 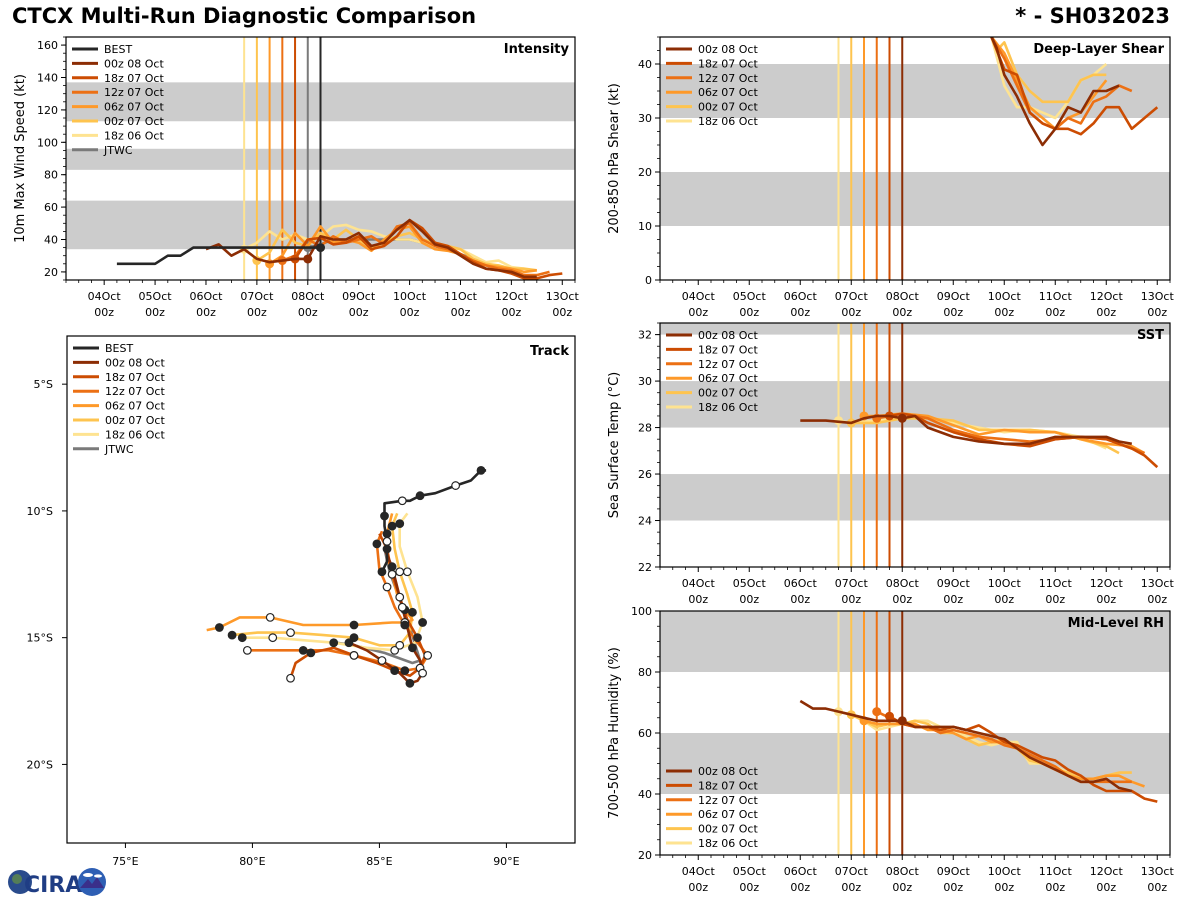 I want to click on series-line-12z-07-oct, so click(x=1061, y=84).